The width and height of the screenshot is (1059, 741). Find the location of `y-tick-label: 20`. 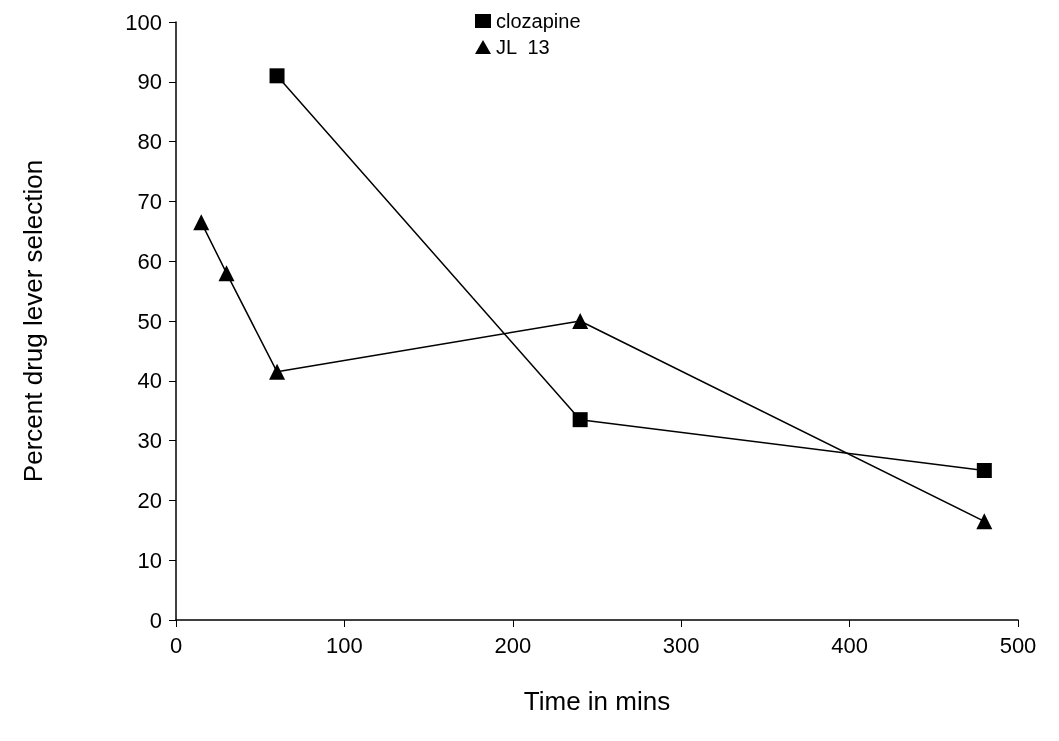

y-tick-label: 20 is located at coordinates (149, 500).